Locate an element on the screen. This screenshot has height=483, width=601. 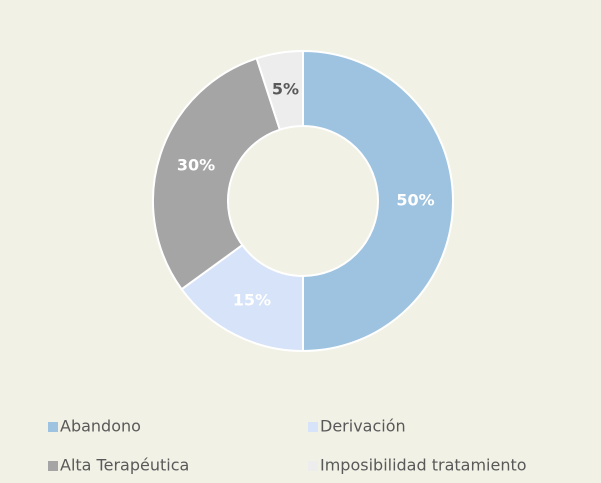
legend-label: Derivación is located at coordinates (363, 426).